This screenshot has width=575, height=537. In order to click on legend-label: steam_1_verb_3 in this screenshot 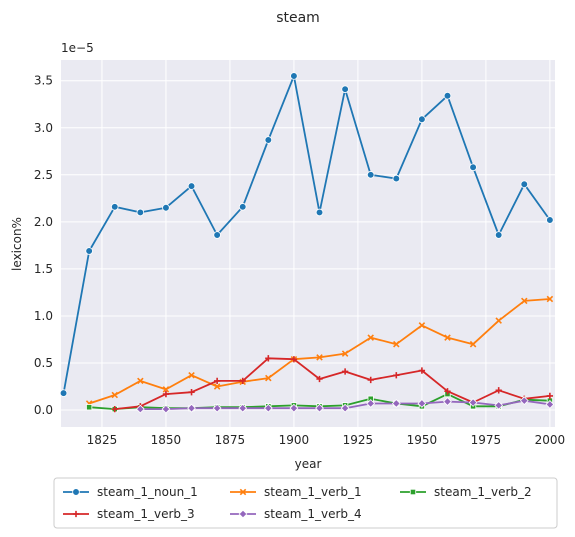, I will do `click(146, 514)`.